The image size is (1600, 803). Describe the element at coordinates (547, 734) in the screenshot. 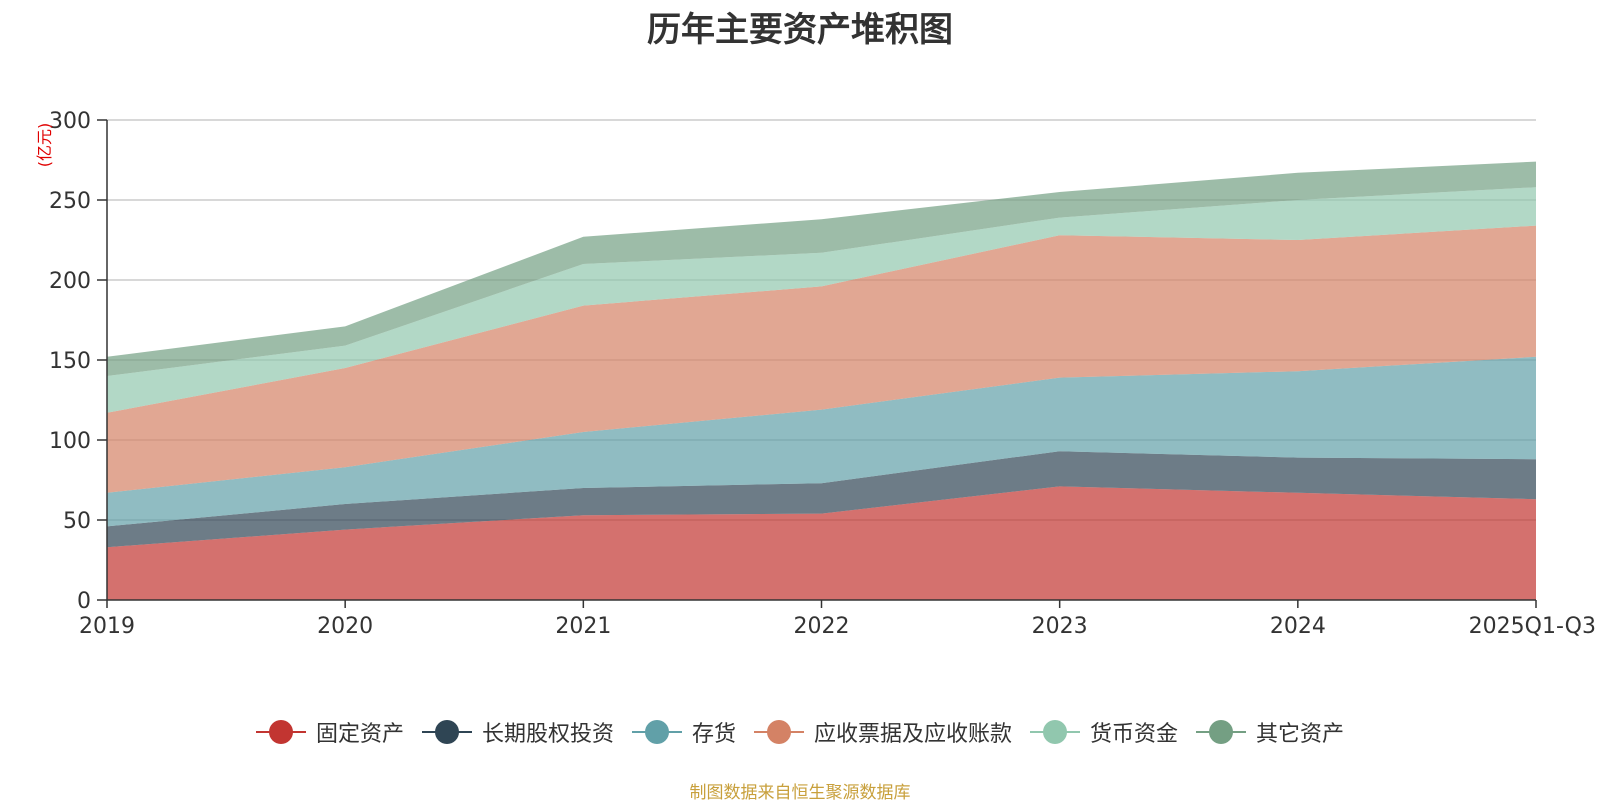

I see `legend-label: 长期股权投资` at that location.